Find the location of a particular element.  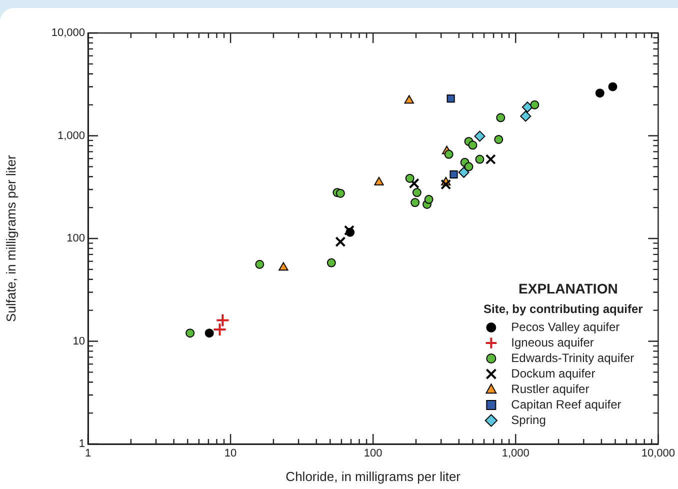

legend-label: Pecos Valley aquifer is located at coordinates (565, 327).